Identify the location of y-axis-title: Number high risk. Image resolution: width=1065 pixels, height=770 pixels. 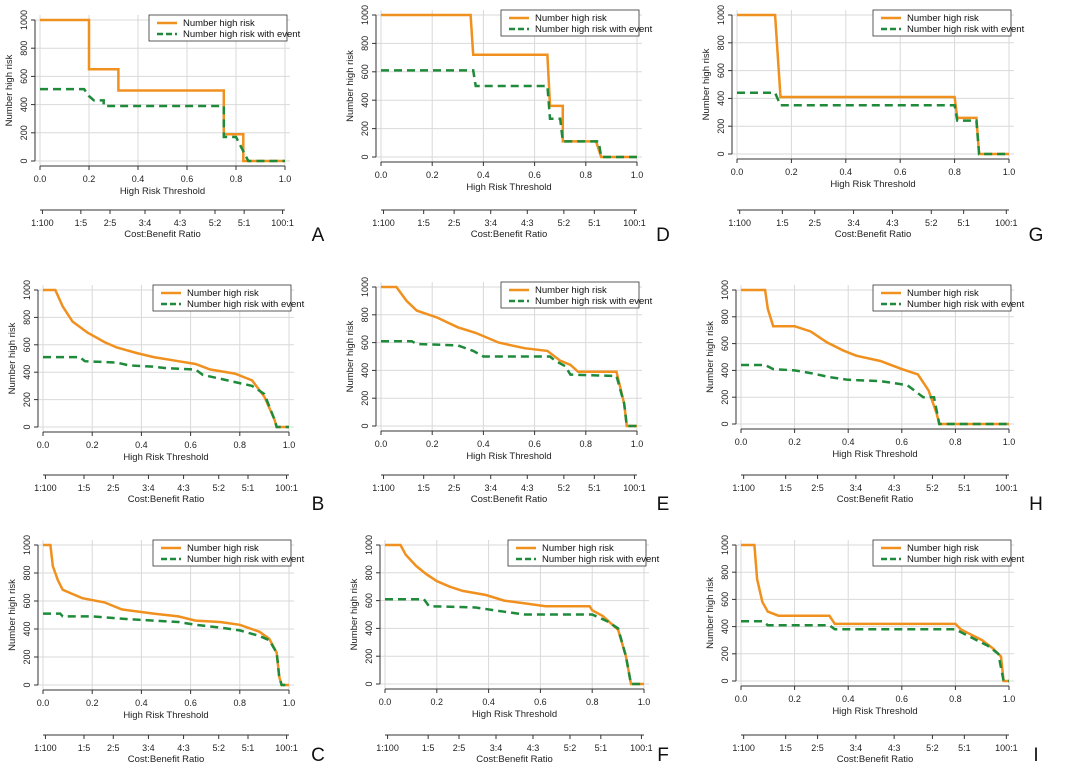
(710, 613).